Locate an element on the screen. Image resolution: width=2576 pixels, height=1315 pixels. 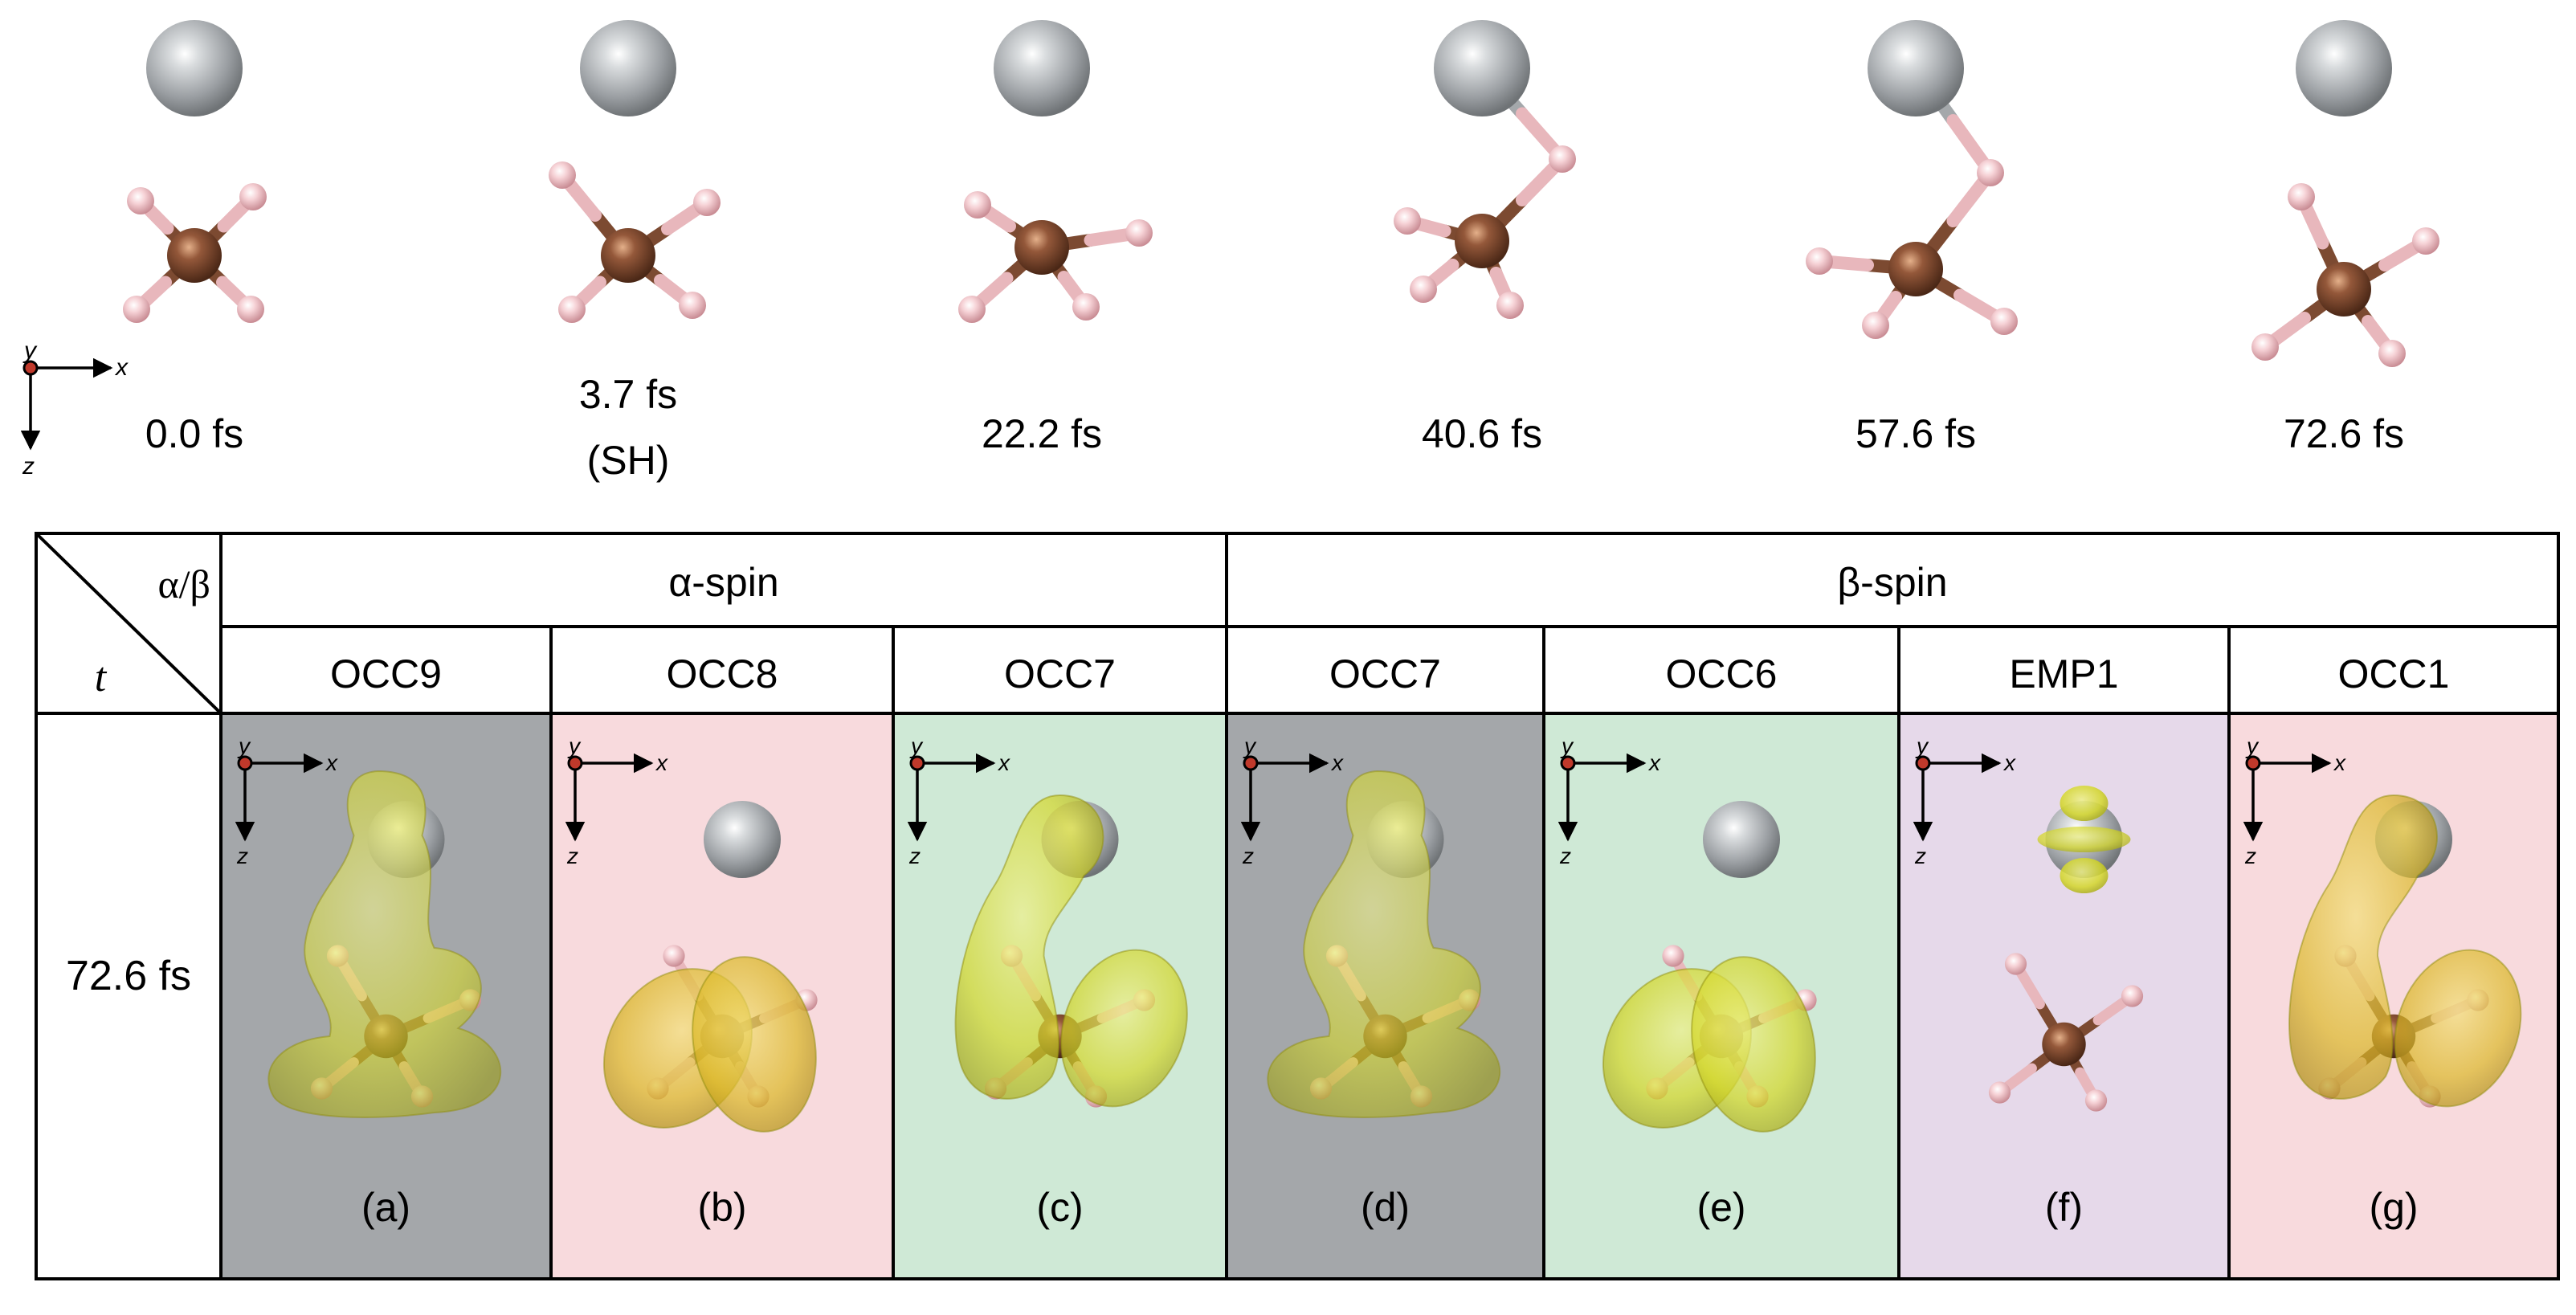
snapshot-4: 57.6 fs is located at coordinates (1912, 238).